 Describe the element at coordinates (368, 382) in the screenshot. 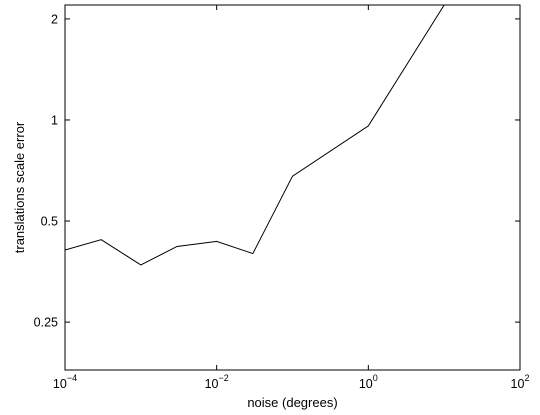

I see `x-tick-label: 10⁰` at that location.